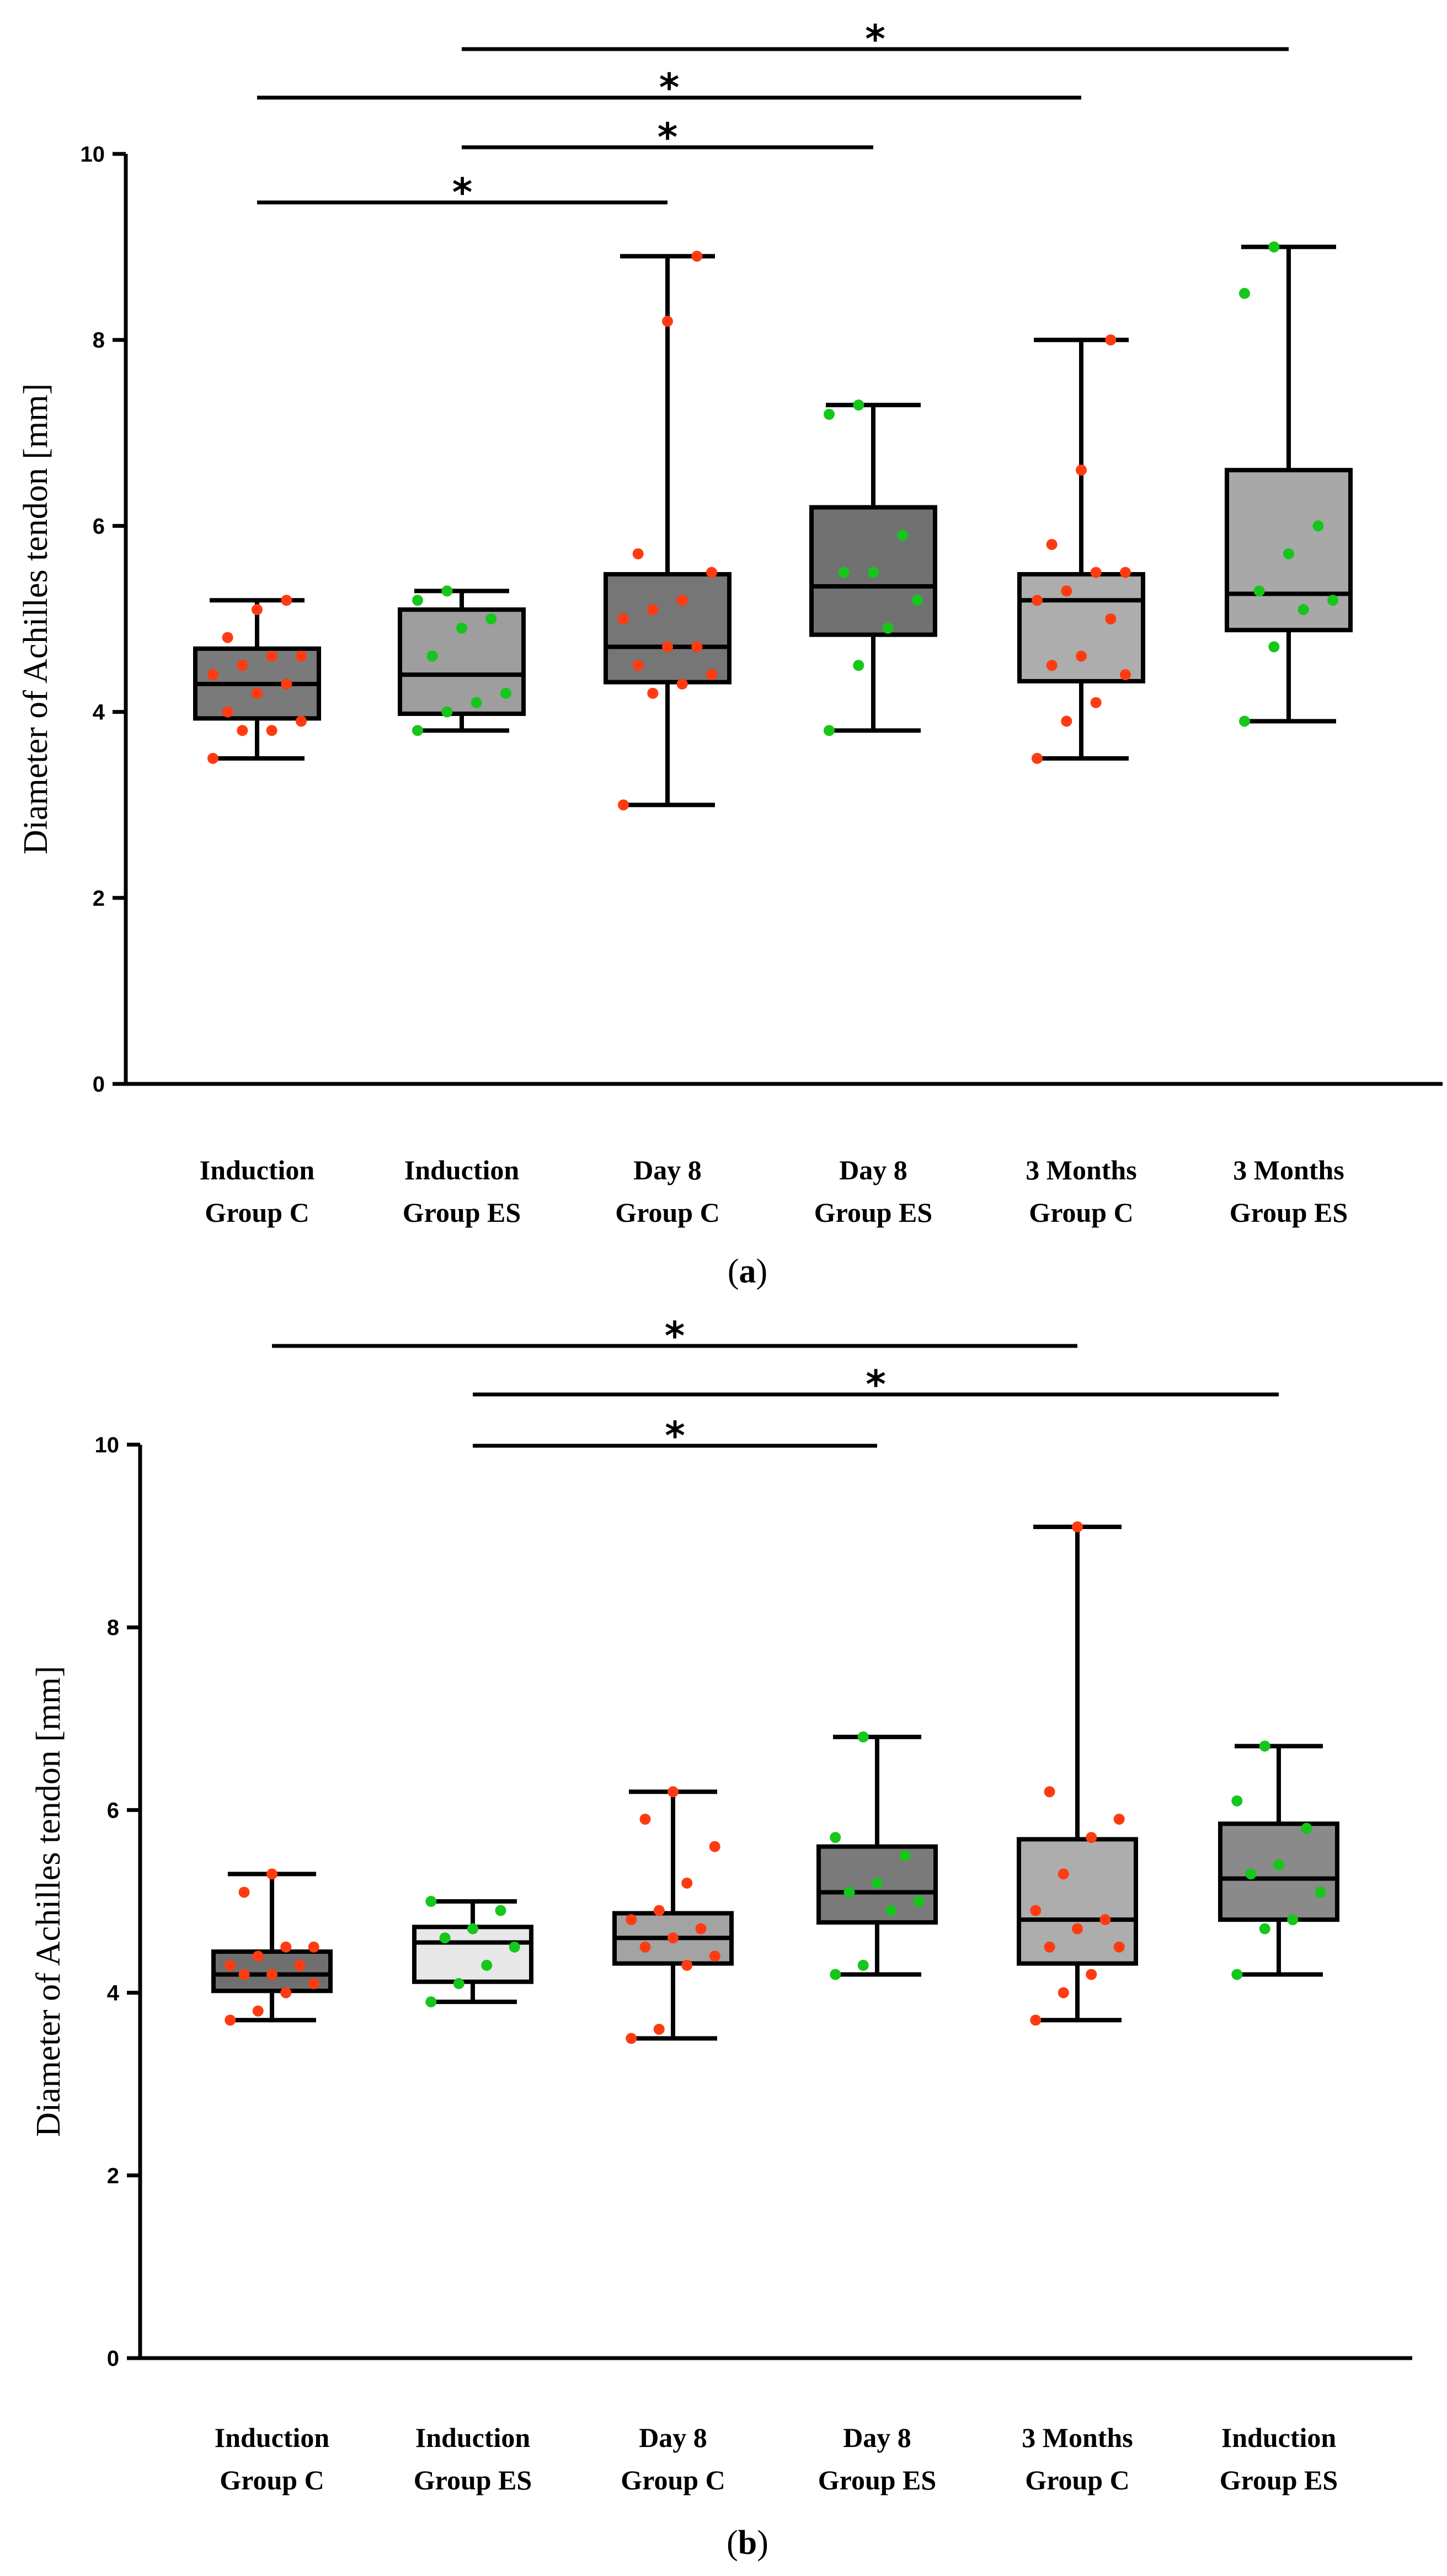 This screenshot has width=1447, height=2576. Describe the element at coordinates (99, 526) in the screenshot. I see `y-tick-label: 6` at that location.